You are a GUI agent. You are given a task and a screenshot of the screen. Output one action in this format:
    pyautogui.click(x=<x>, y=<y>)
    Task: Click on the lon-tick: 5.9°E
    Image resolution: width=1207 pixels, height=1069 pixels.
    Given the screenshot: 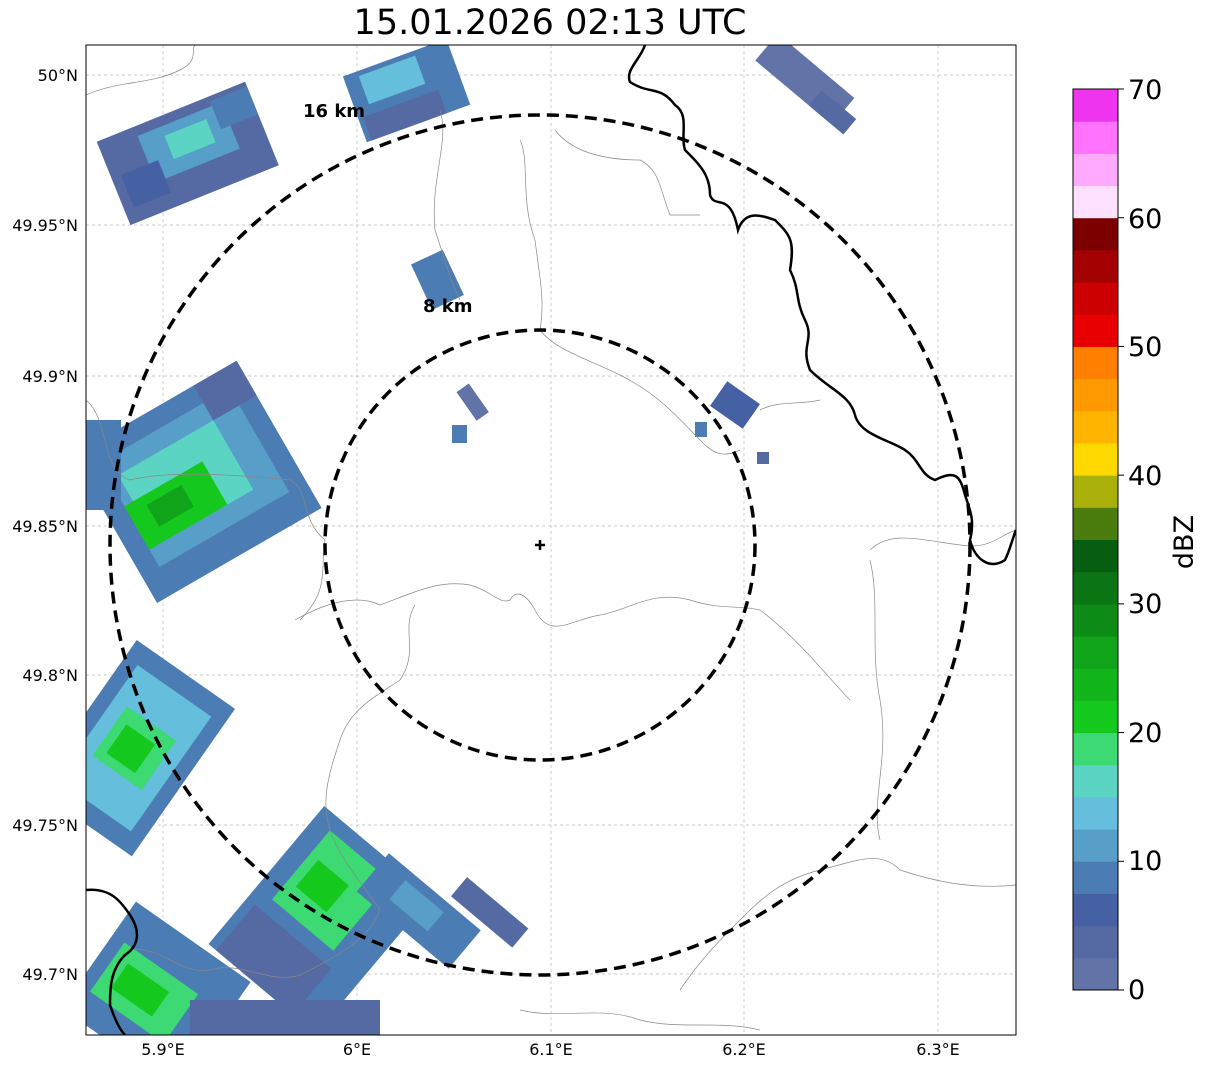 What is the action you would take?
    pyautogui.click(x=163, y=1049)
    